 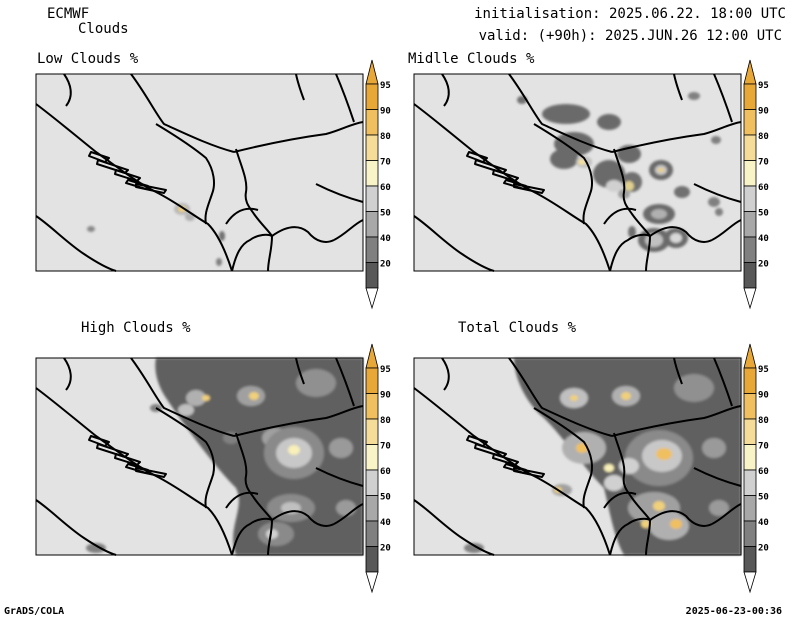 What do you see at coordinates (68, 14) in the screenshot?
I see `model-label: ECMWF` at bounding box center [68, 14].